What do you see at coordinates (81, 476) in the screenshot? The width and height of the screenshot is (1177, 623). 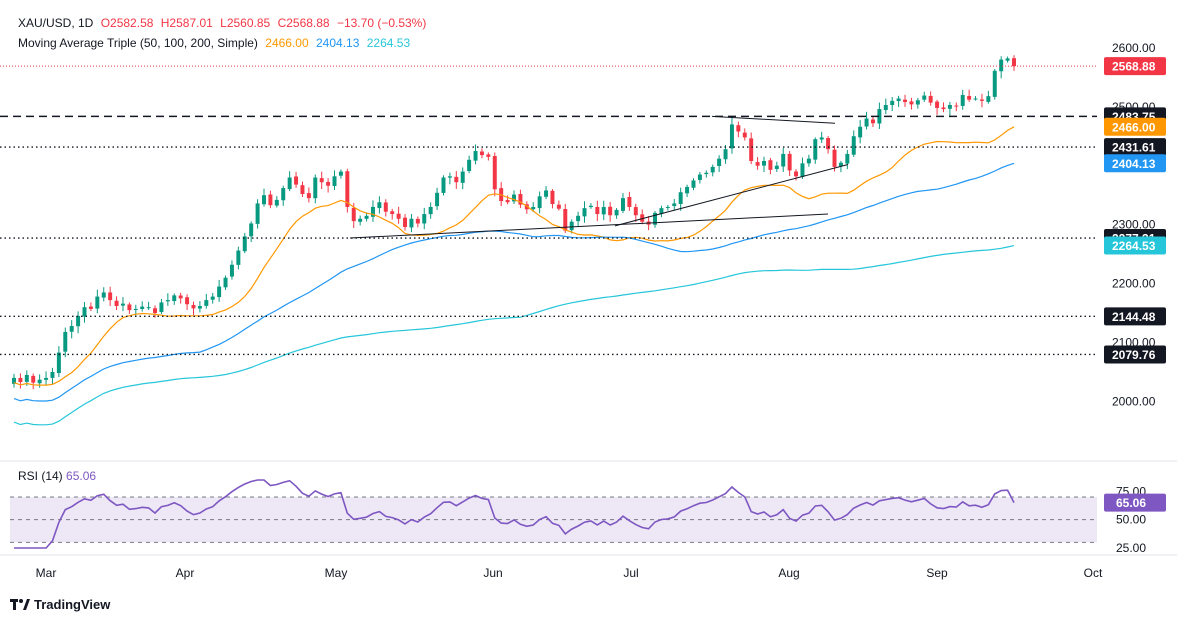 I see `rsi-value: 65.06` at bounding box center [81, 476].